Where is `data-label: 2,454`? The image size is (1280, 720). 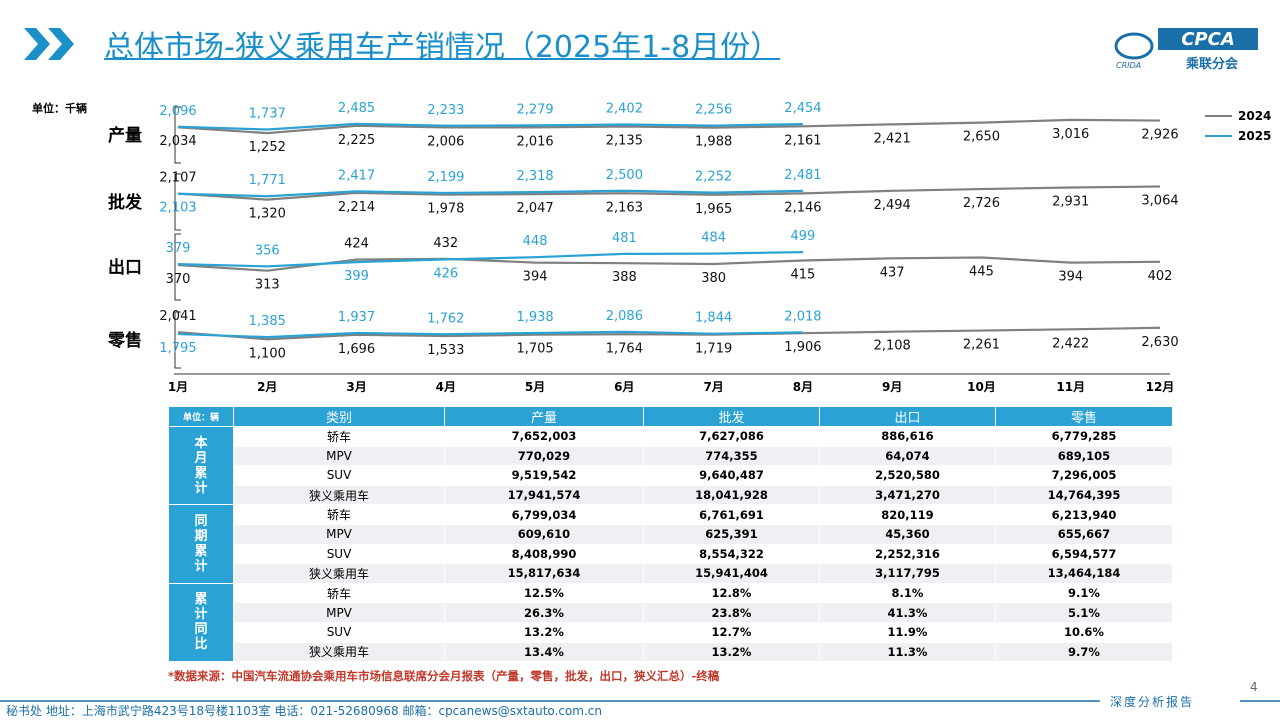 data-label: 2,454 is located at coordinates (802, 108).